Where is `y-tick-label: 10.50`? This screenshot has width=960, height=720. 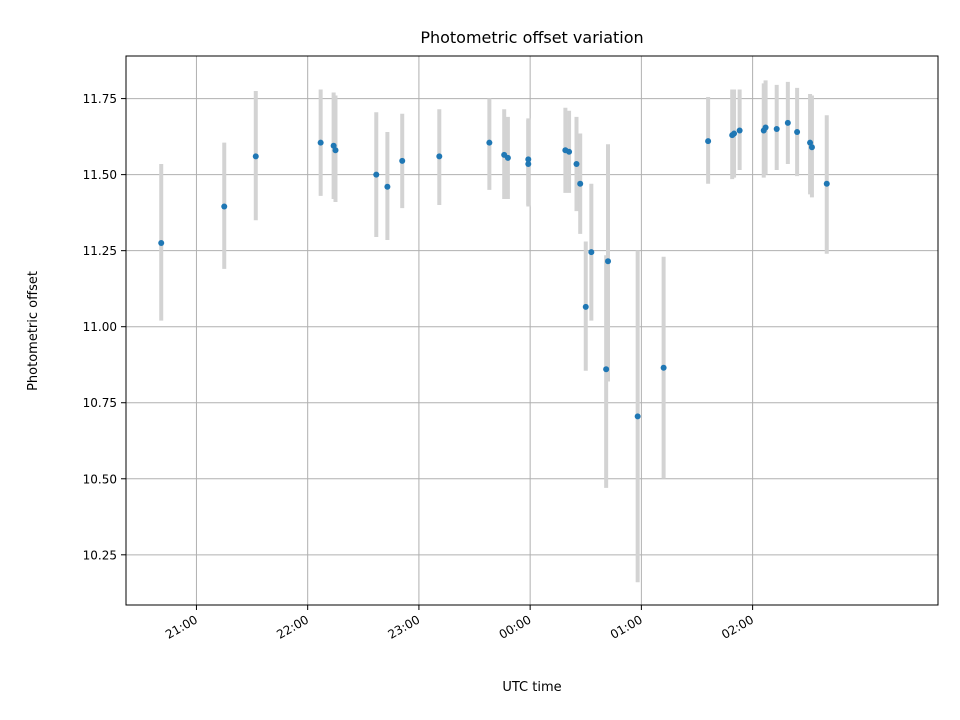 y-tick-label: 10.50 is located at coordinates (100, 479).